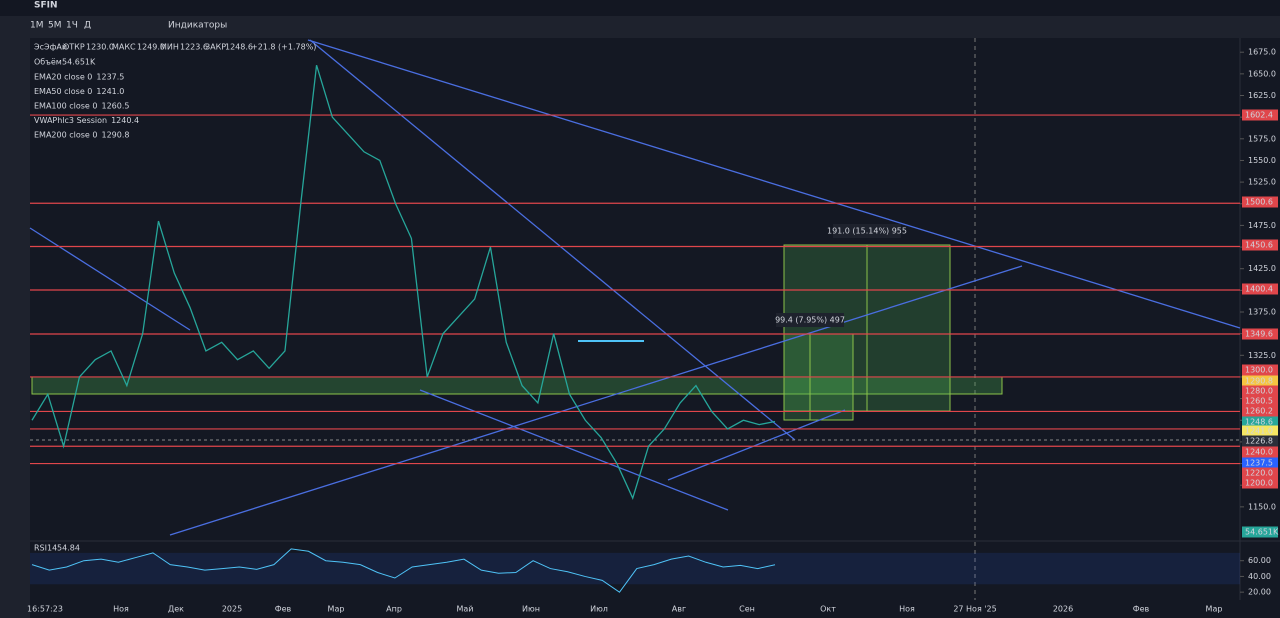  I want to click on price-badge-label: 1220.0, so click(1259, 473).